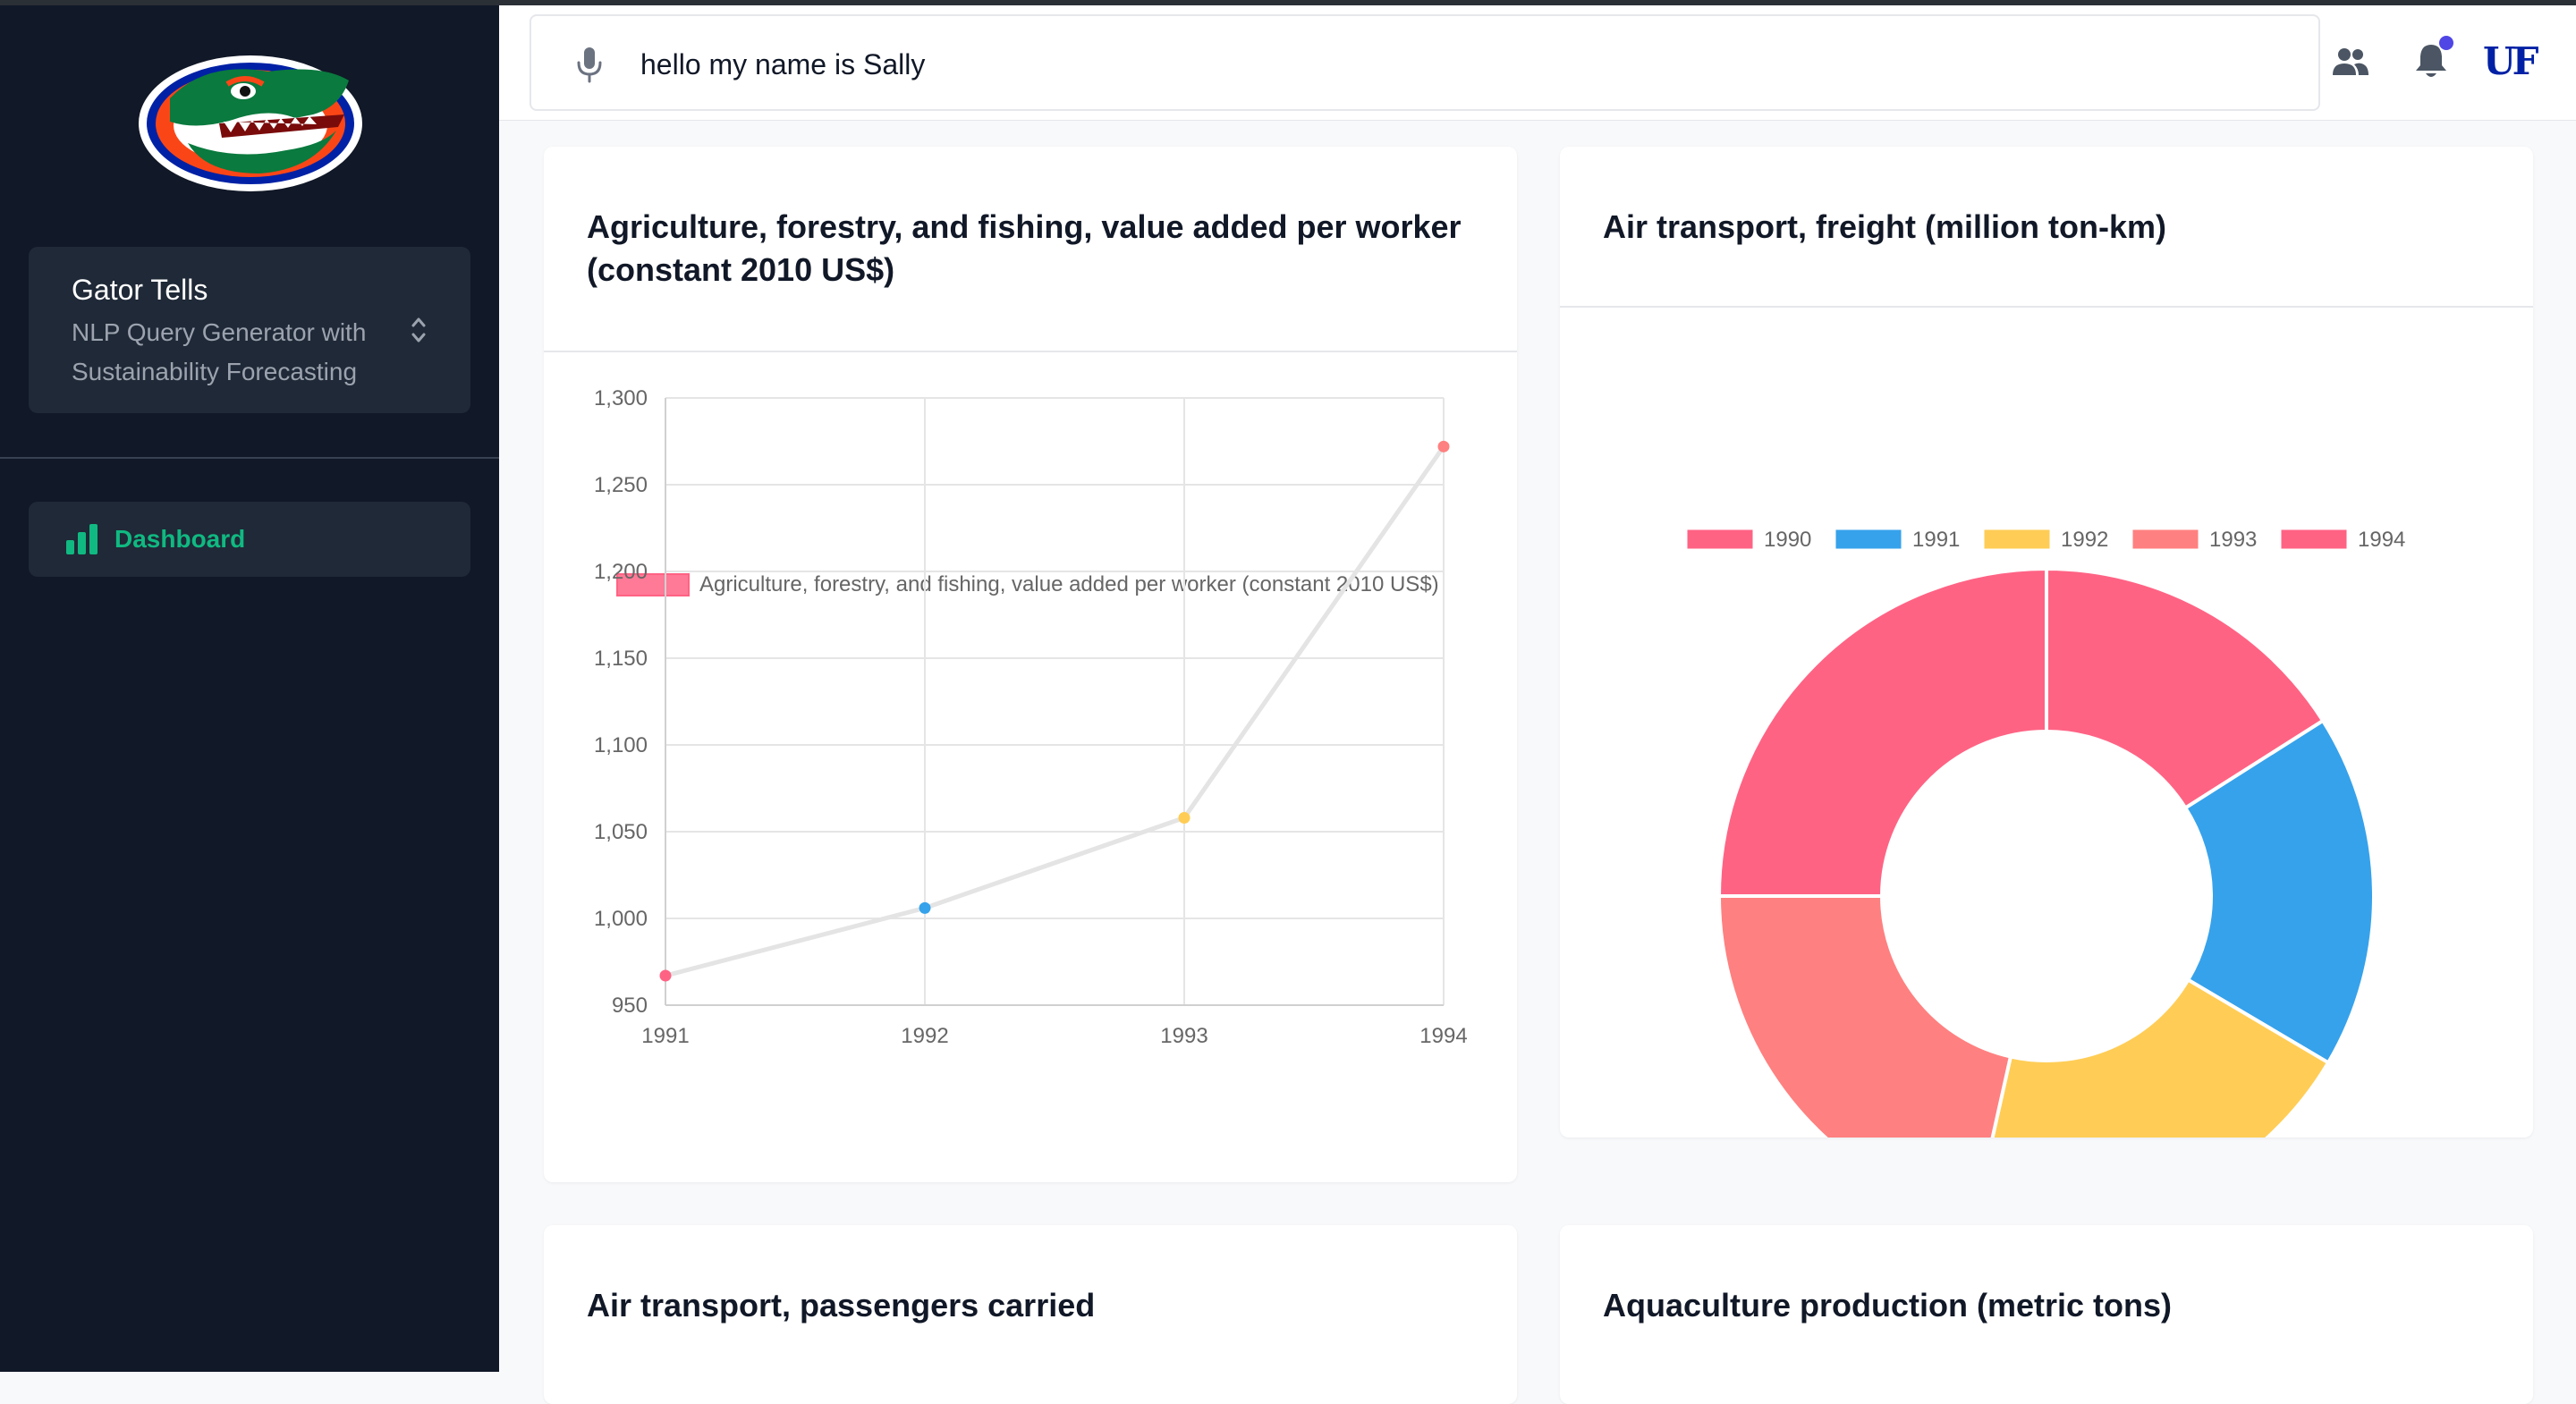 Image resolution: width=2576 pixels, height=1404 pixels. Describe the element at coordinates (1884, 227) in the screenshot. I see `card-title: Air transport, freight (million ton-km)` at that location.